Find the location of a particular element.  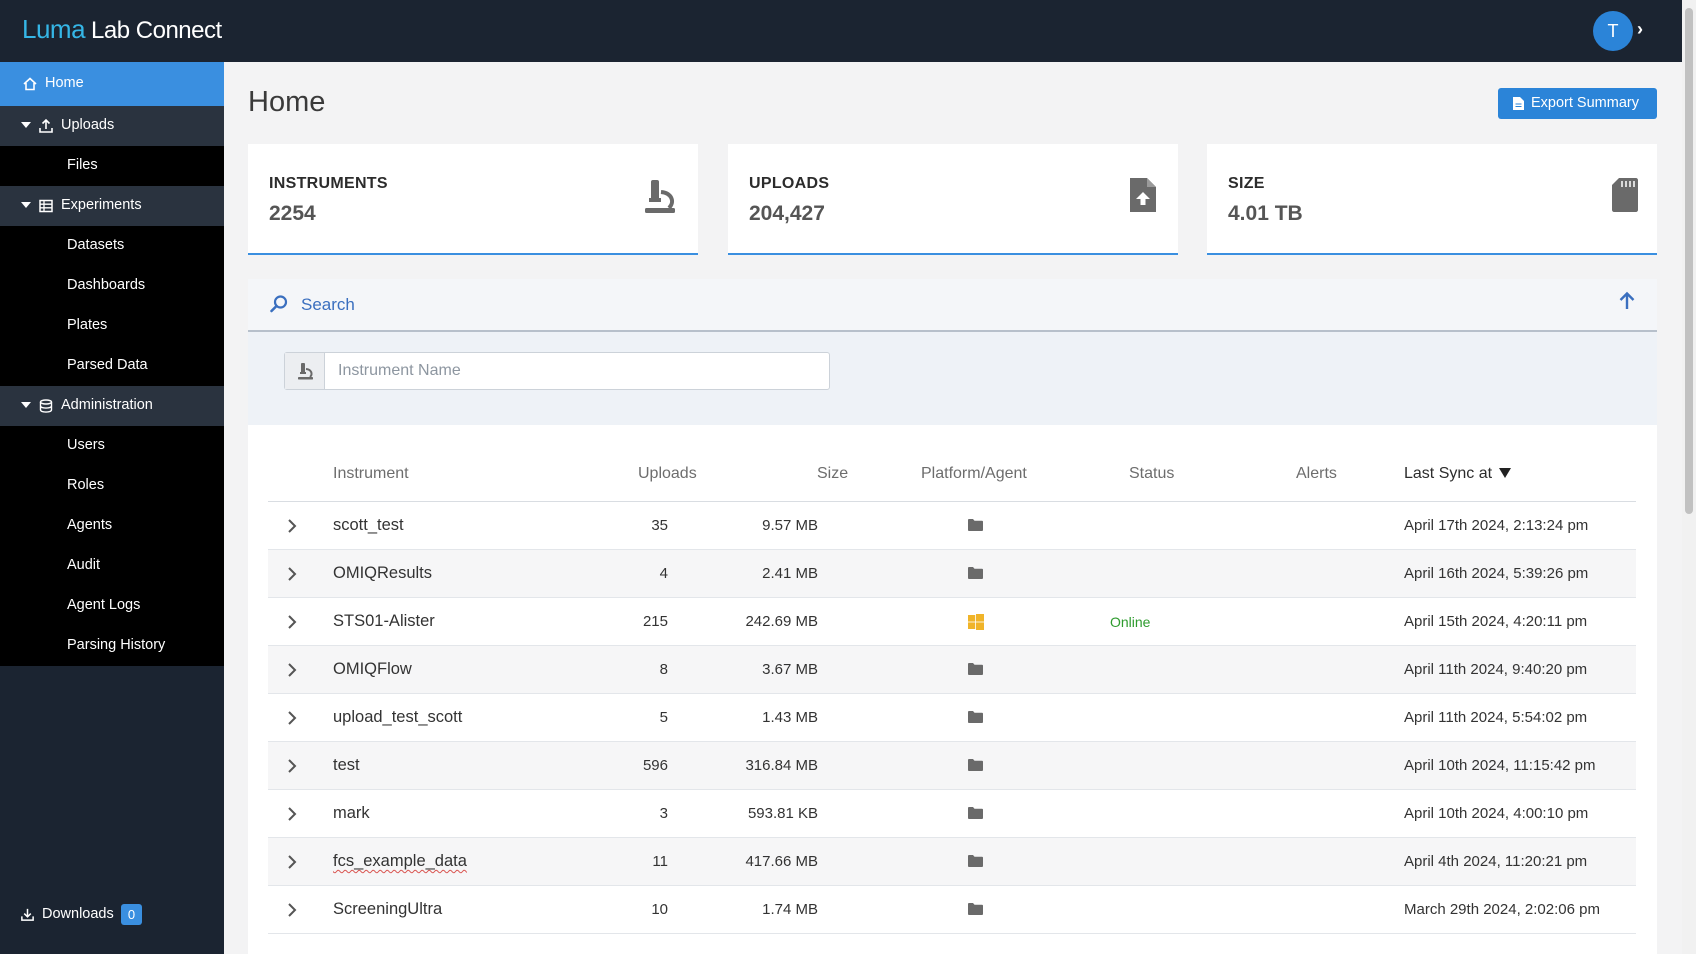

file-upload-icon is located at coordinates (1143, 195).